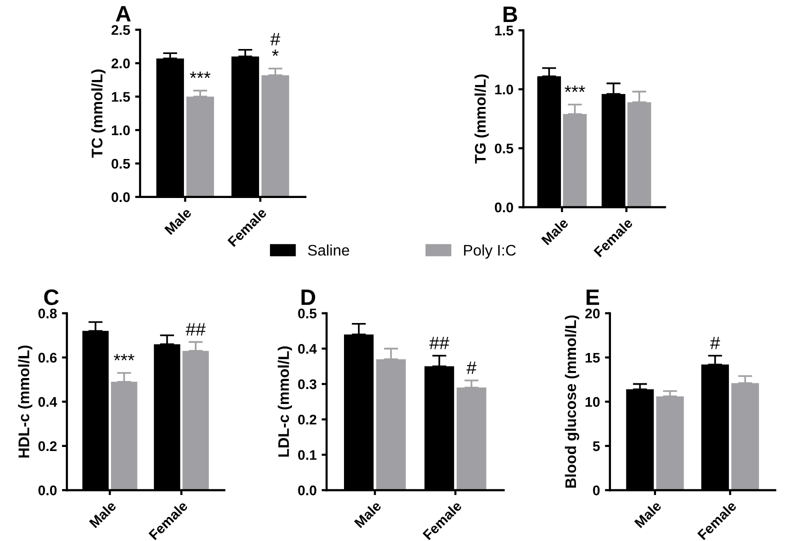  I want to click on y-tick-label: 0.8, so click(47, 313).